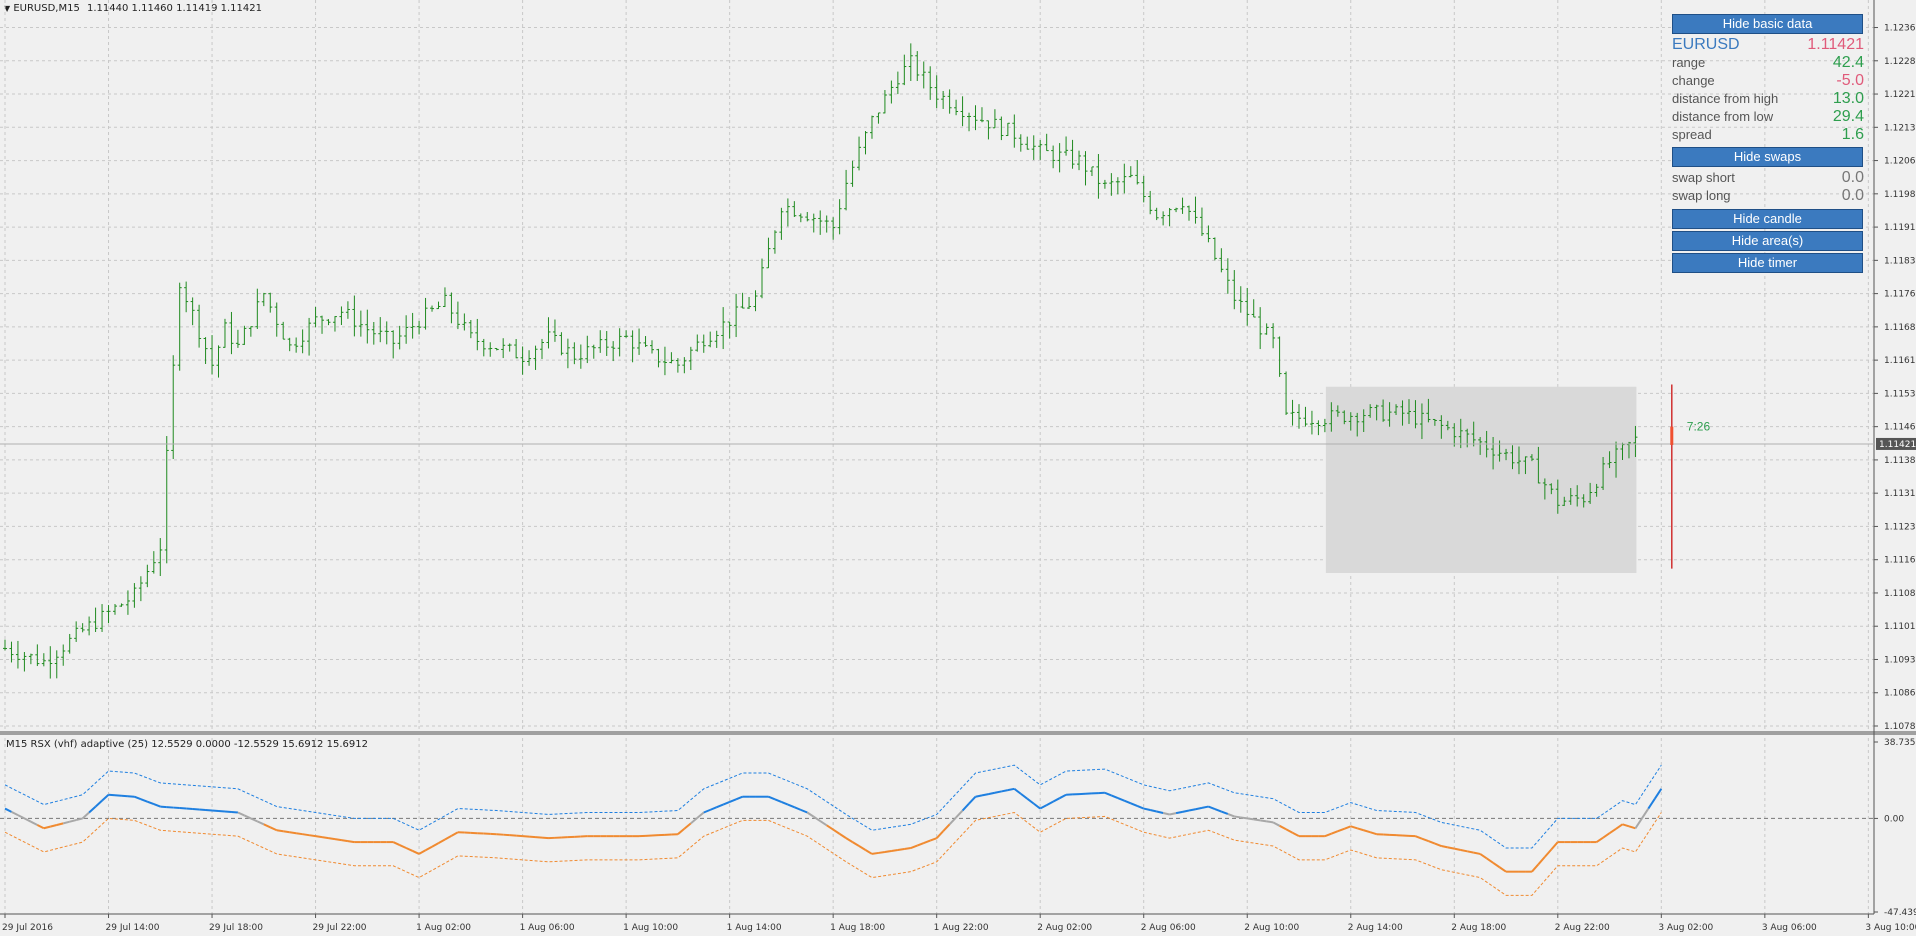 This screenshot has width=1916, height=936. Describe the element at coordinates (443, 928) in the screenshot. I see `time-tick-label: 1 Aug 02:00` at that location.